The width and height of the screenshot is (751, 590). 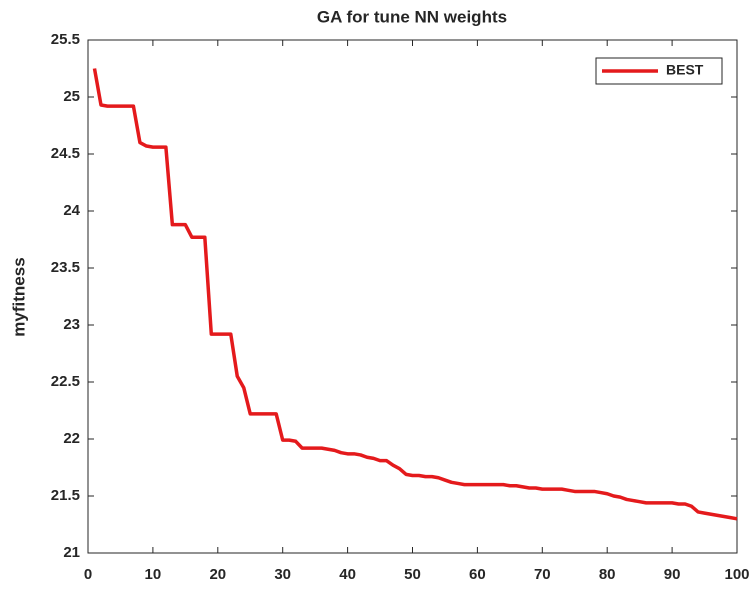 I want to click on x-tick-label: 10, so click(x=153, y=574).